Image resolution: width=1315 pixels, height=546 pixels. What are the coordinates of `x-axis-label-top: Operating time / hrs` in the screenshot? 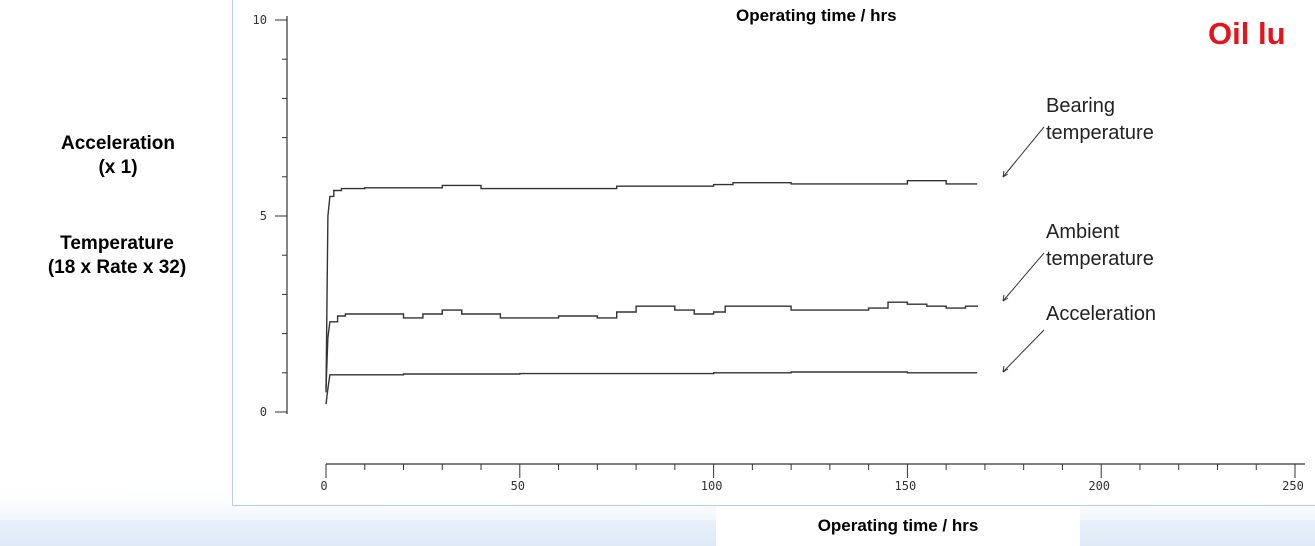 It's located at (816, 15).